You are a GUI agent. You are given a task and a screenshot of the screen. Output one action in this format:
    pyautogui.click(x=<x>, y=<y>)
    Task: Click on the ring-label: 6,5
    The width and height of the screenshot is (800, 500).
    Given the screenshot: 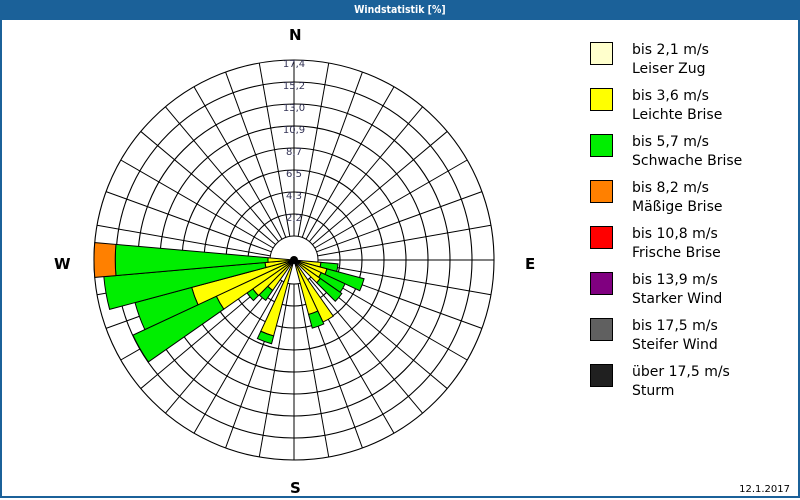 What is the action you would take?
    pyautogui.click(x=294, y=174)
    